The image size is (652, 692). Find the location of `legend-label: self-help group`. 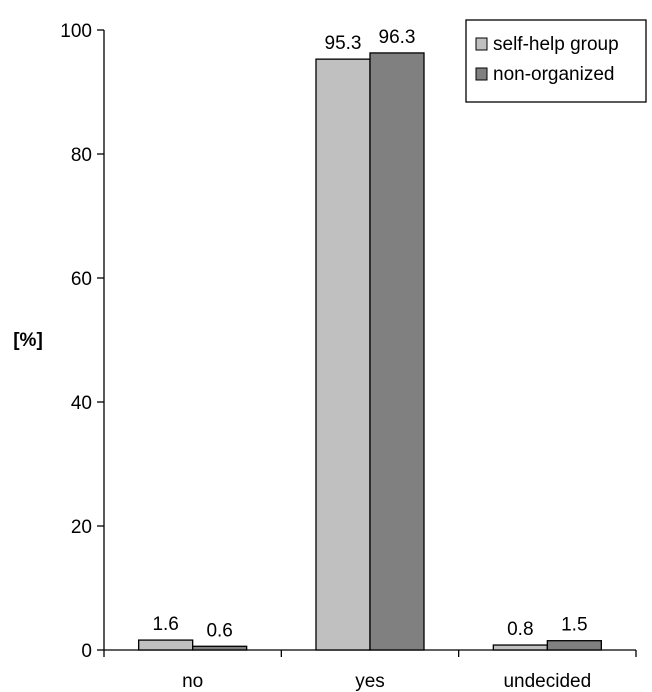

legend-label: self-help group is located at coordinates (556, 44).